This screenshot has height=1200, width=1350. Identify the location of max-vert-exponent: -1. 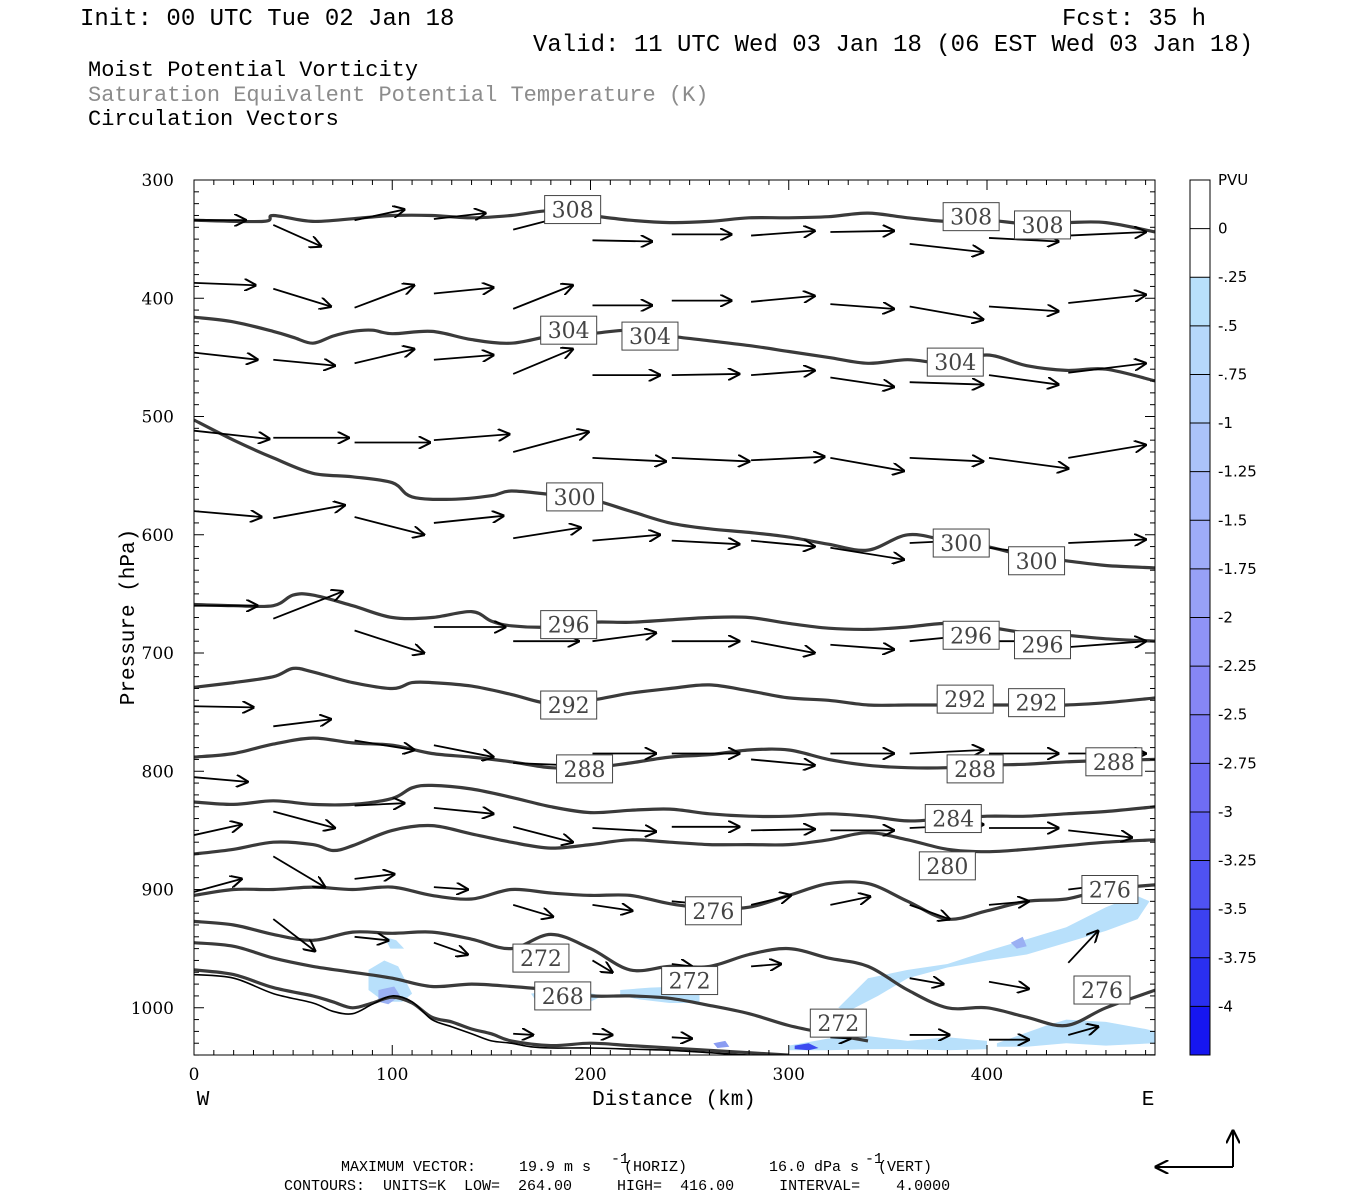
(874, 1159).